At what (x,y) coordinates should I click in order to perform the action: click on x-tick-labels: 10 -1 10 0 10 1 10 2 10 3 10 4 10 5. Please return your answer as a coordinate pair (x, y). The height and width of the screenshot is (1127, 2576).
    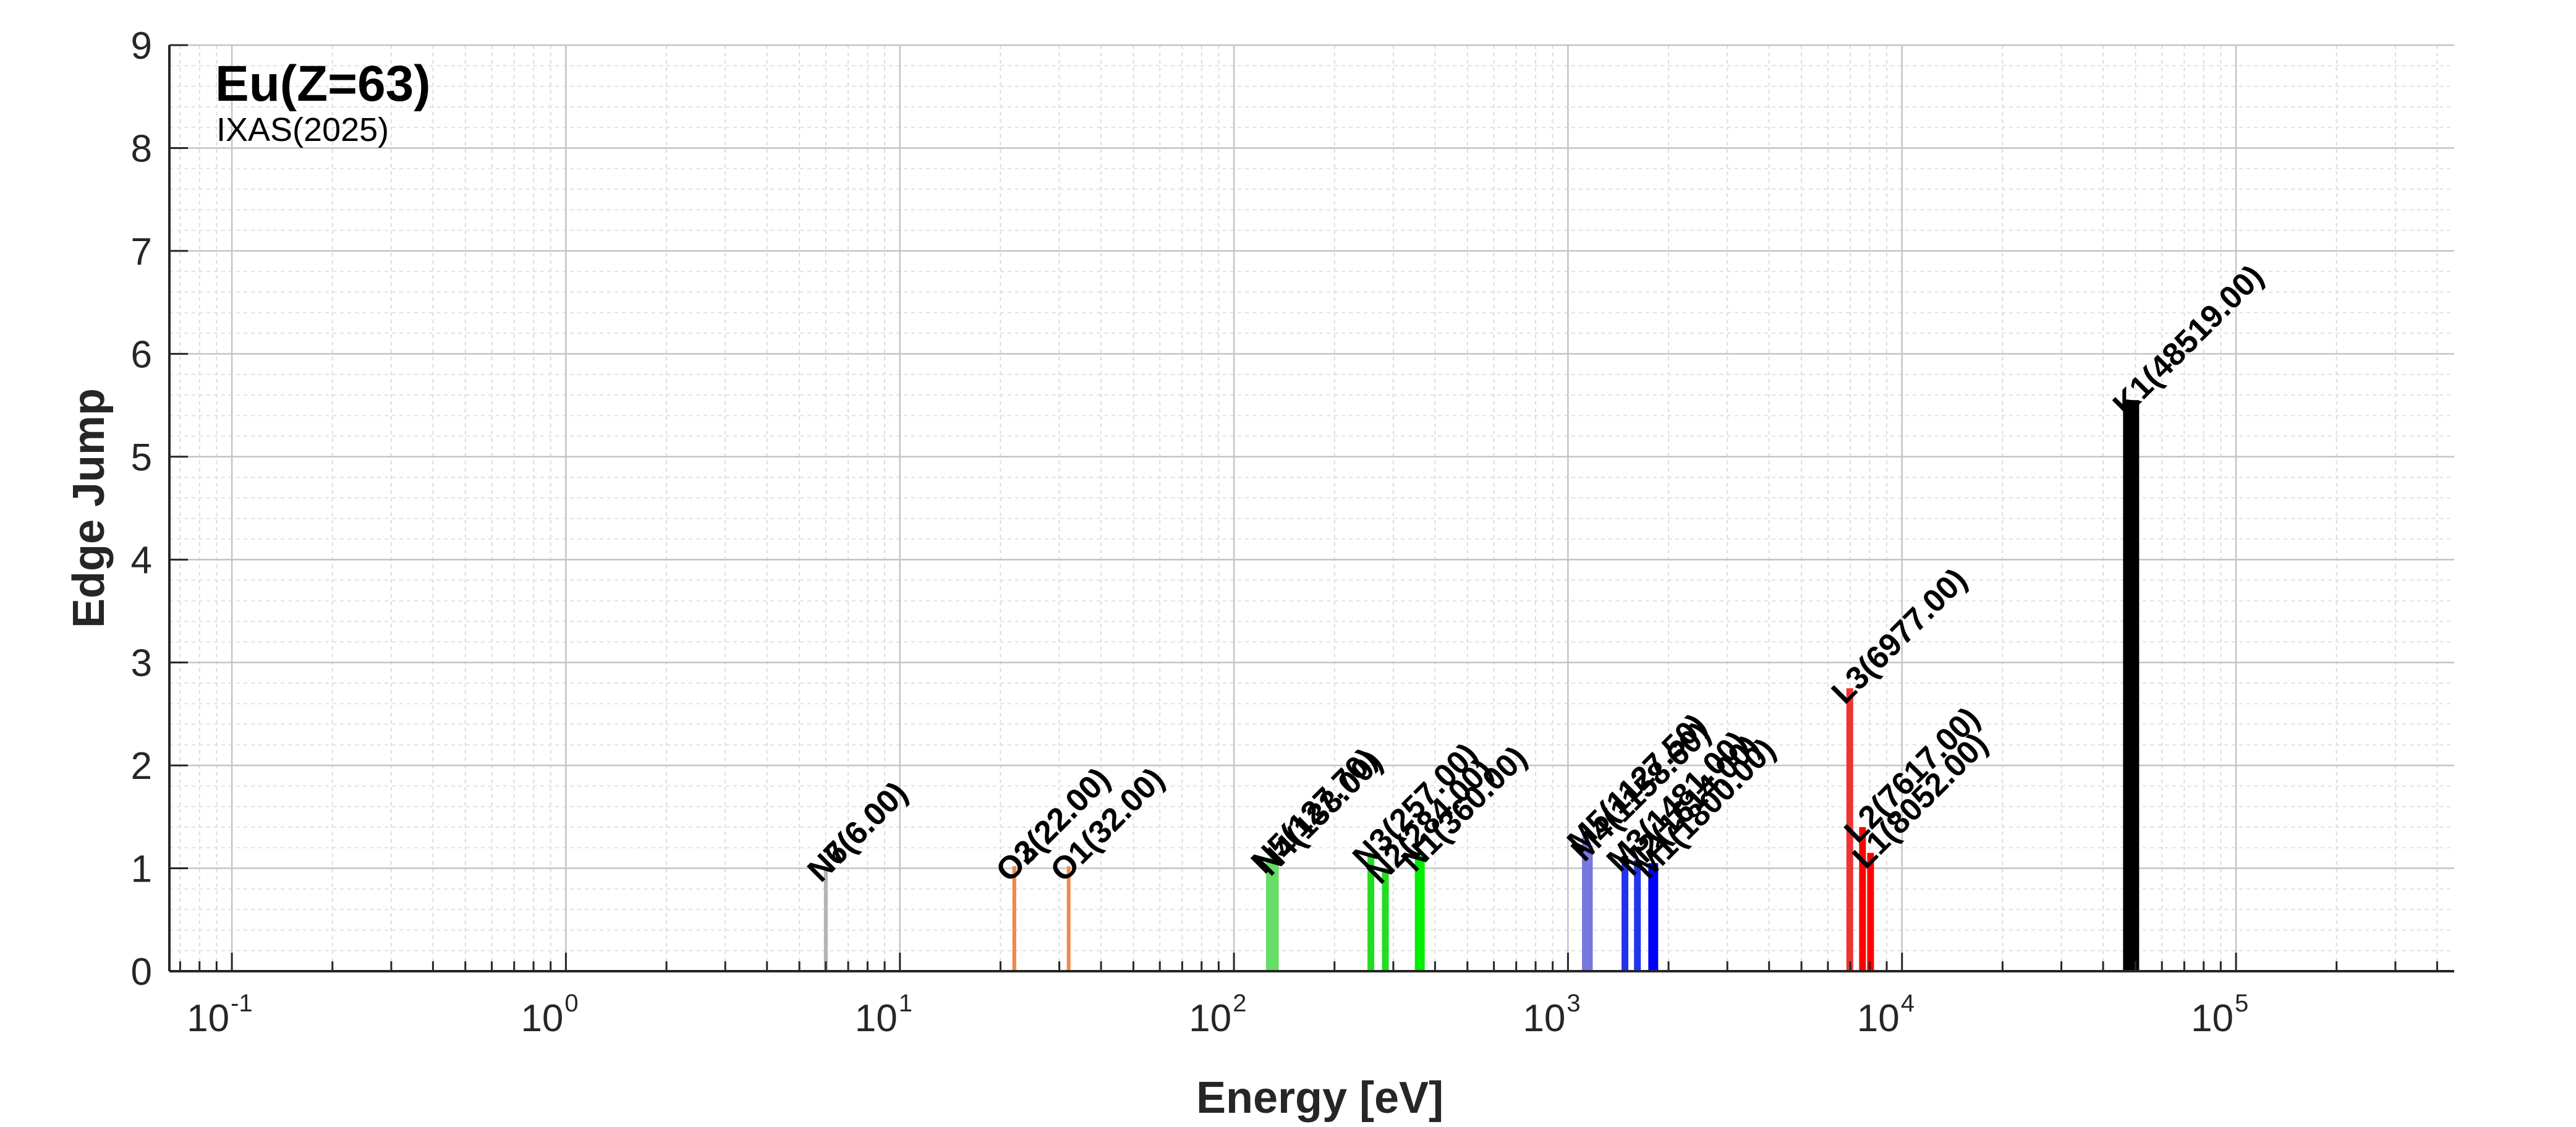
    Looking at the image, I should click on (1217, 1015).